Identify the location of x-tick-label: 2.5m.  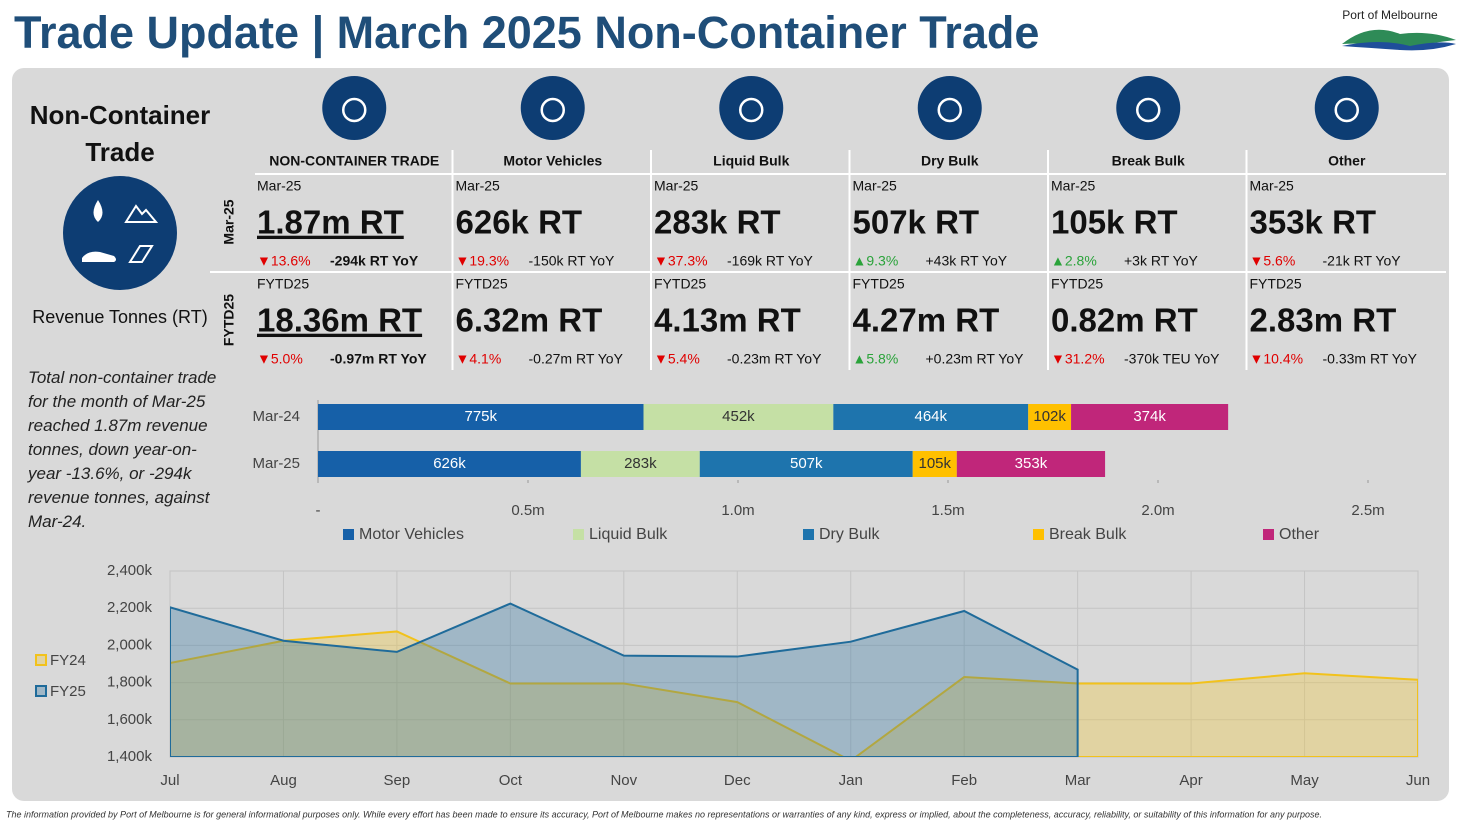
(1367, 510).